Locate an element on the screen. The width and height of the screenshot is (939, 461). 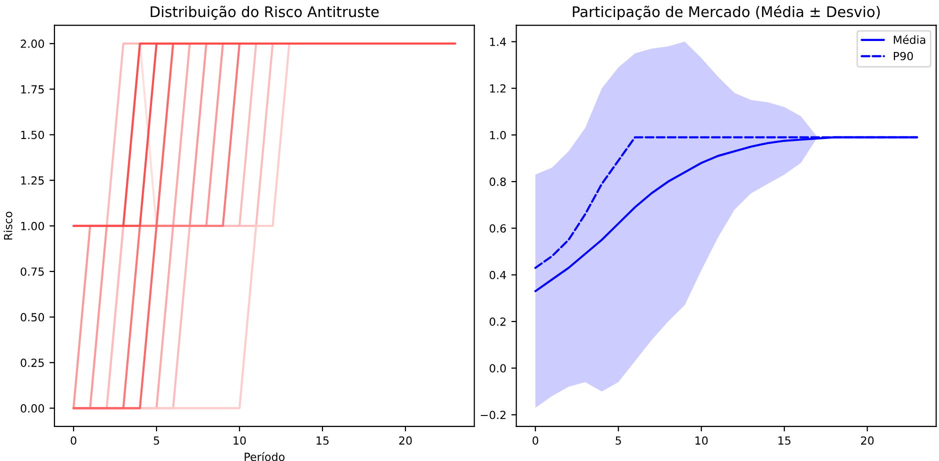
y-tick-label: 0.50 is located at coordinates (32, 317).